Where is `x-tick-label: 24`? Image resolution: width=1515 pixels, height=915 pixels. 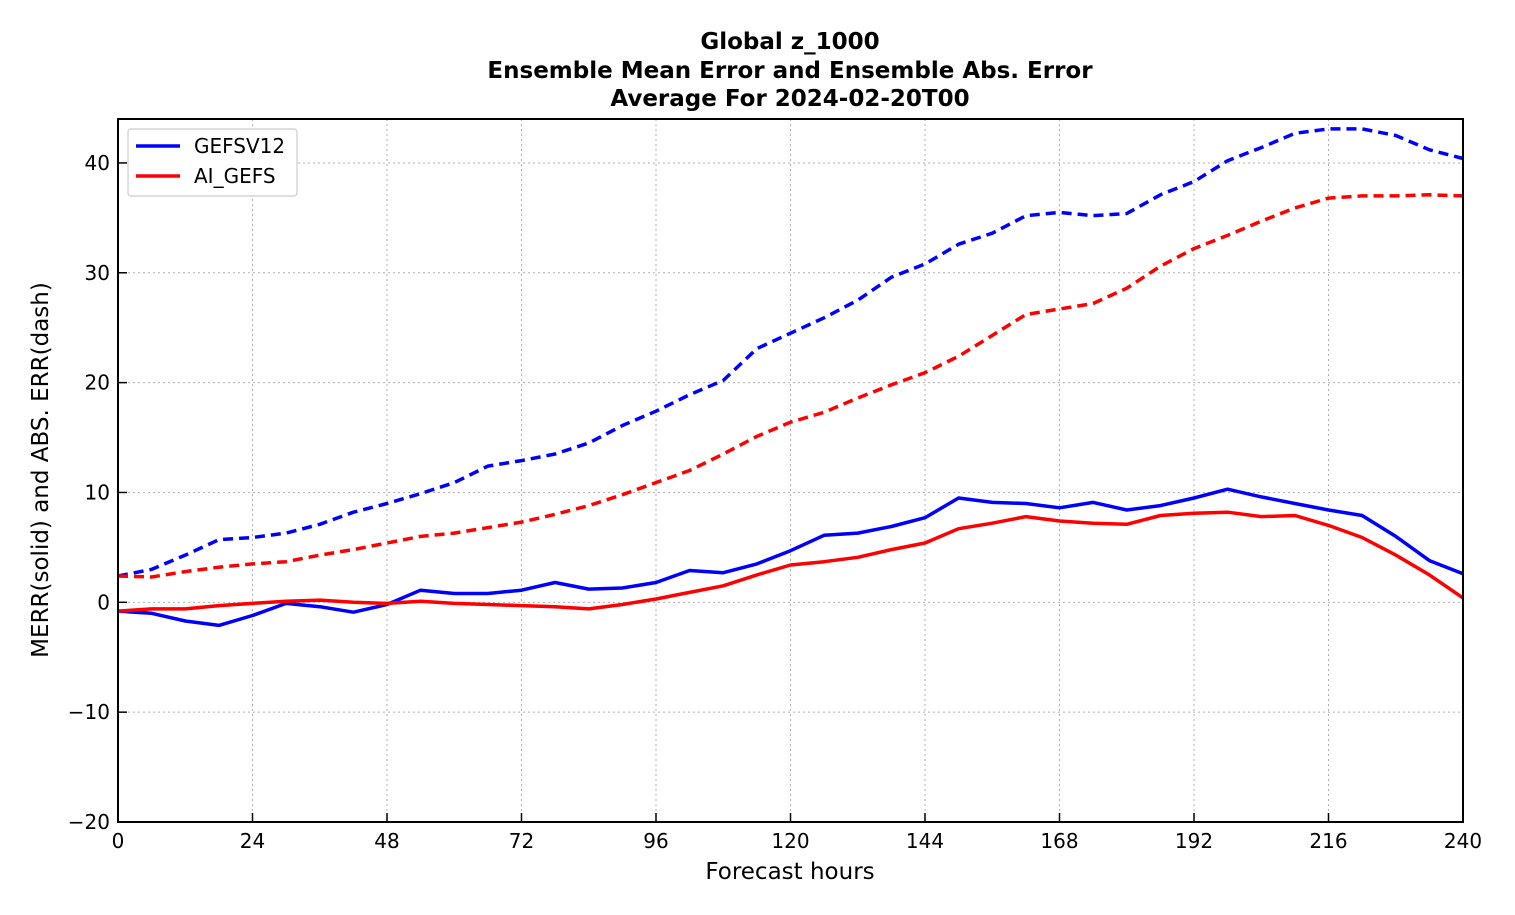 x-tick-label: 24 is located at coordinates (252, 841).